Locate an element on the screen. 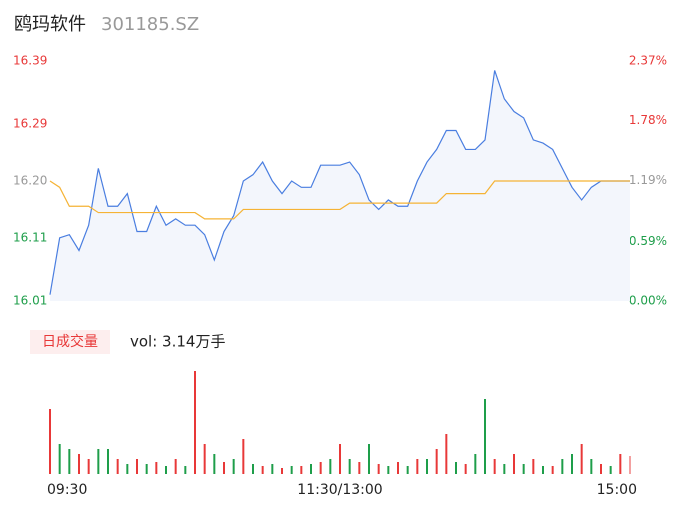 This screenshot has height=524, width=686. stock-code: 301185.SZ is located at coordinates (150, 24).